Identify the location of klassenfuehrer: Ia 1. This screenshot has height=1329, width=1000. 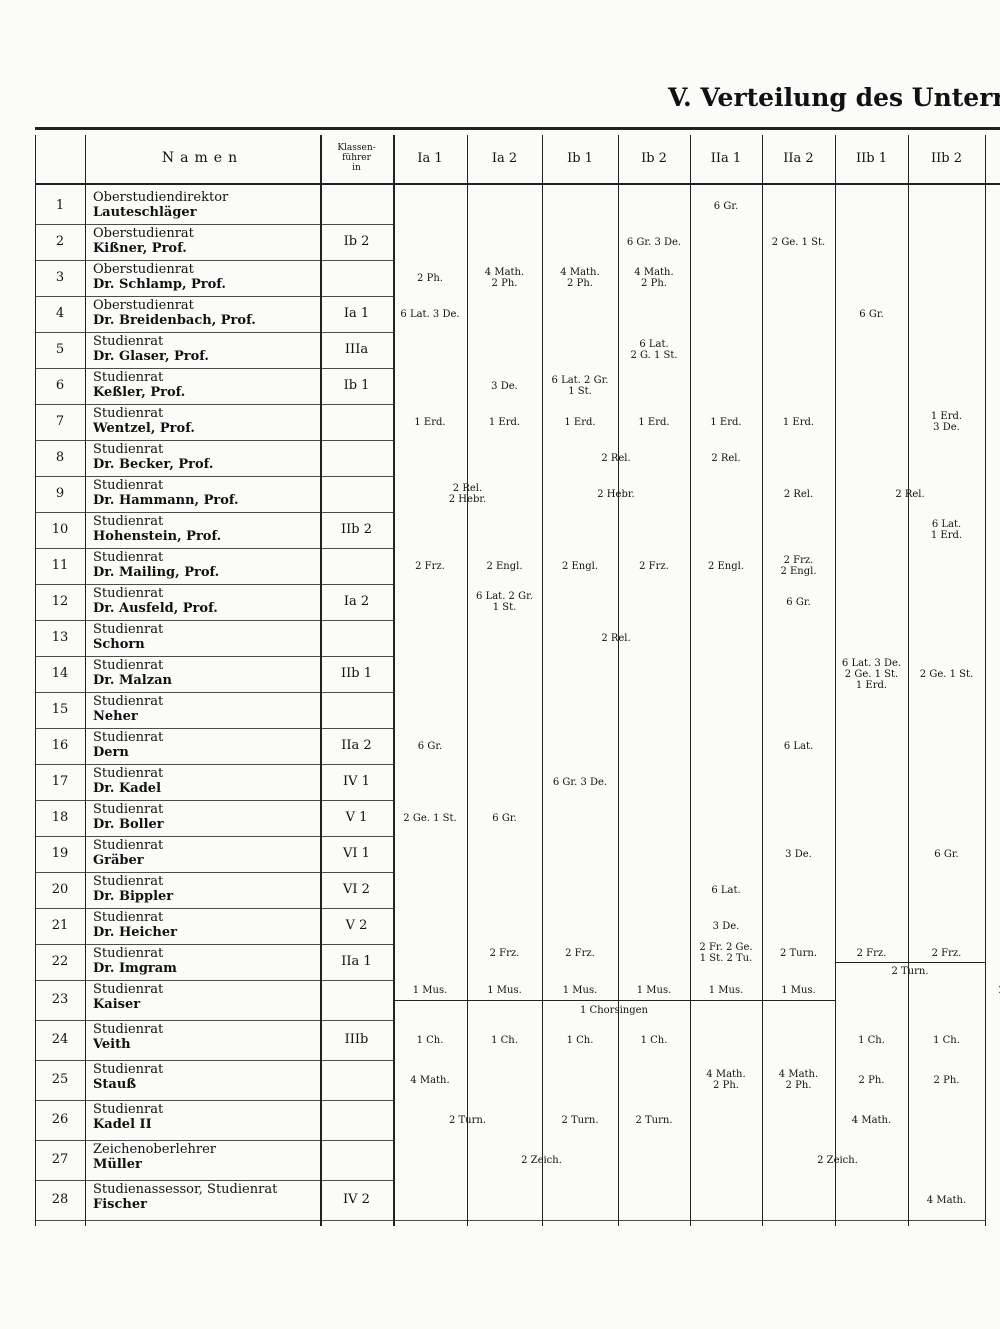
(356, 313).